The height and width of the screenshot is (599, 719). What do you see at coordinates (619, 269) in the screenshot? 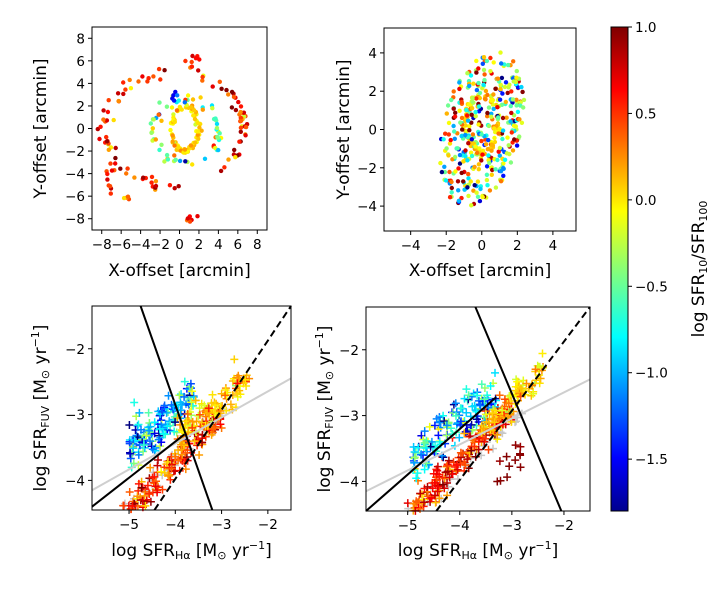
I see `colorbar-gradient` at bounding box center [619, 269].